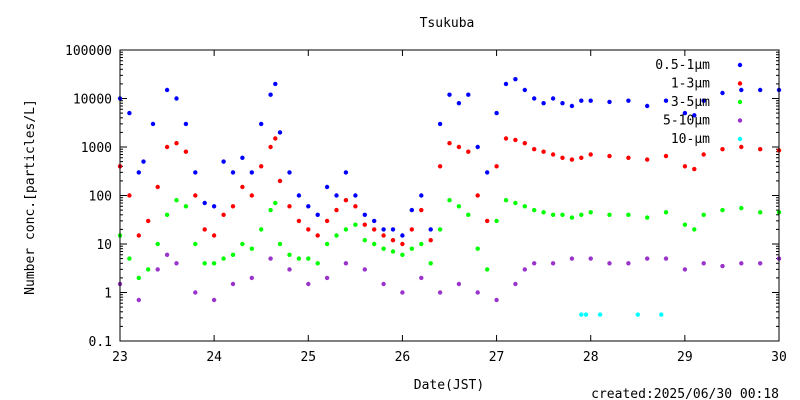 This screenshot has height=400, width=800. Describe the element at coordinates (108, 294) in the screenshot. I see `y-tick-label: 1` at that location.